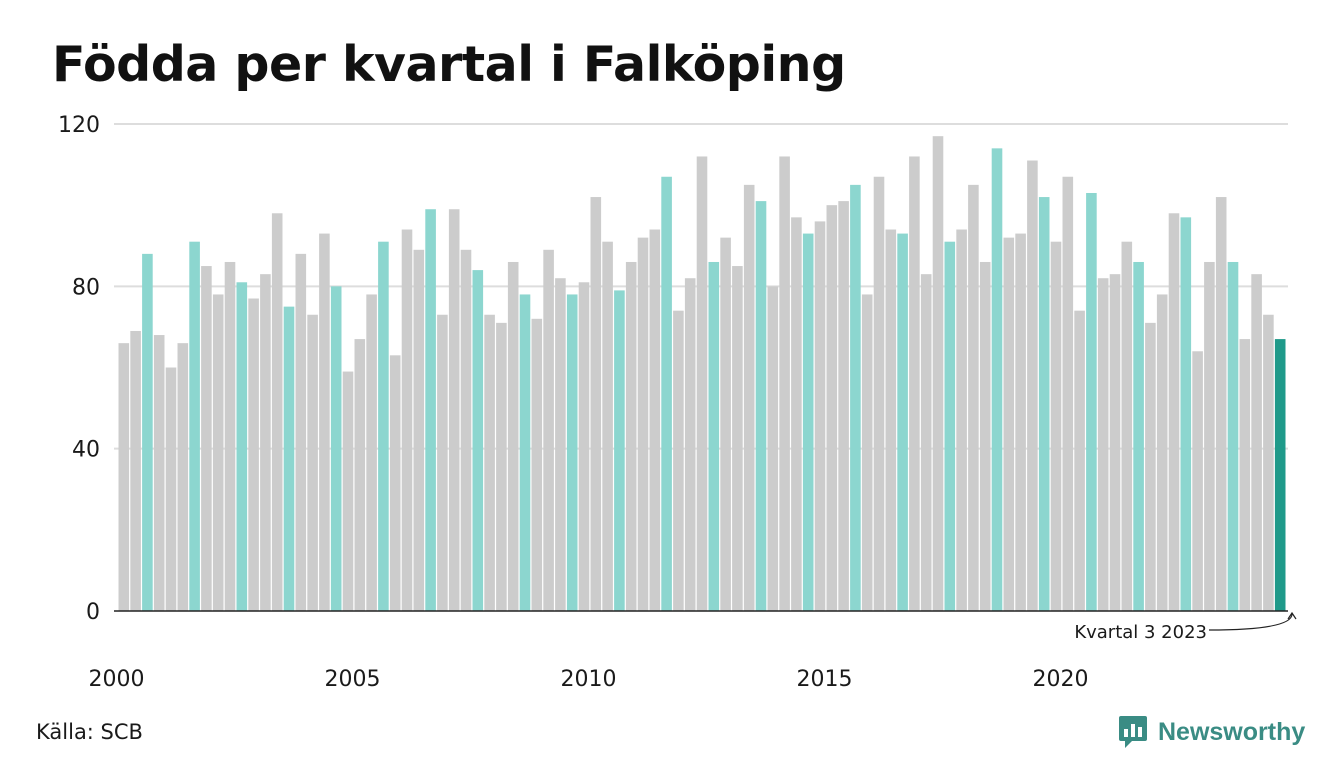 The image size is (1340, 780). Describe the element at coordinates (79, 125) in the screenshot. I see `y-tick-label: 120` at that location.